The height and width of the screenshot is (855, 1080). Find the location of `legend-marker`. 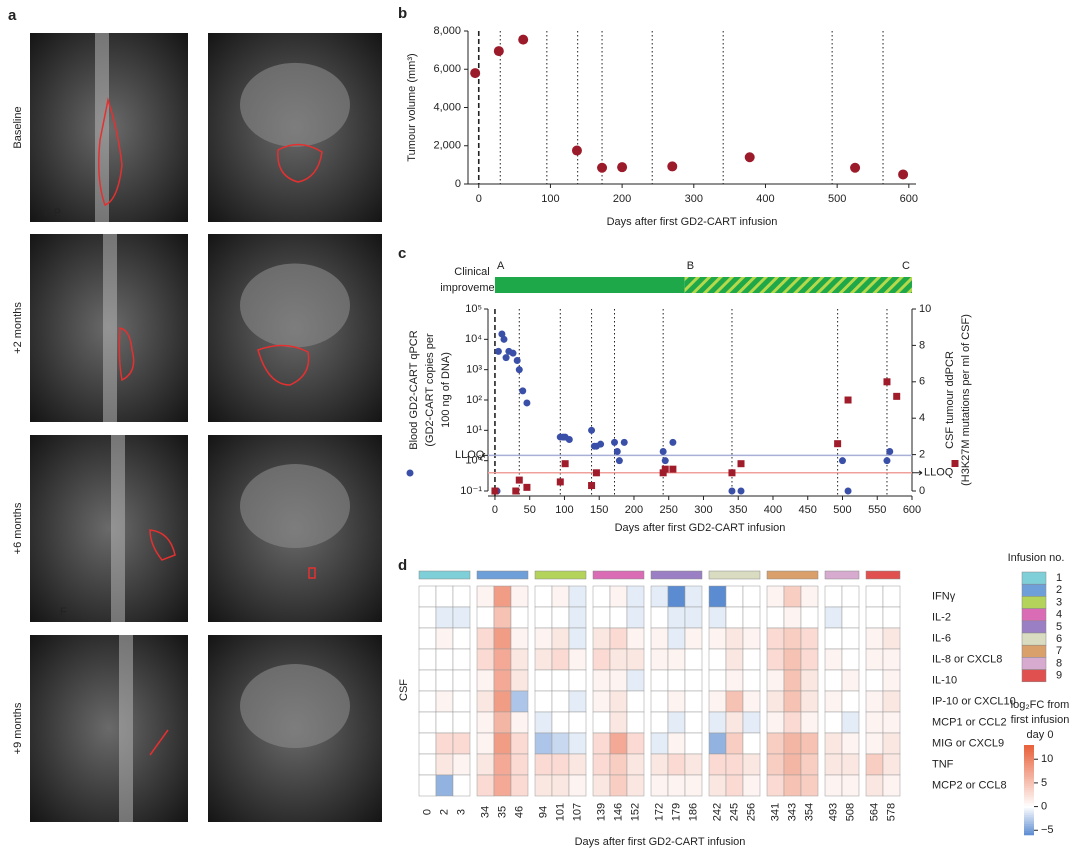

legend-marker is located at coordinates (955, 463).